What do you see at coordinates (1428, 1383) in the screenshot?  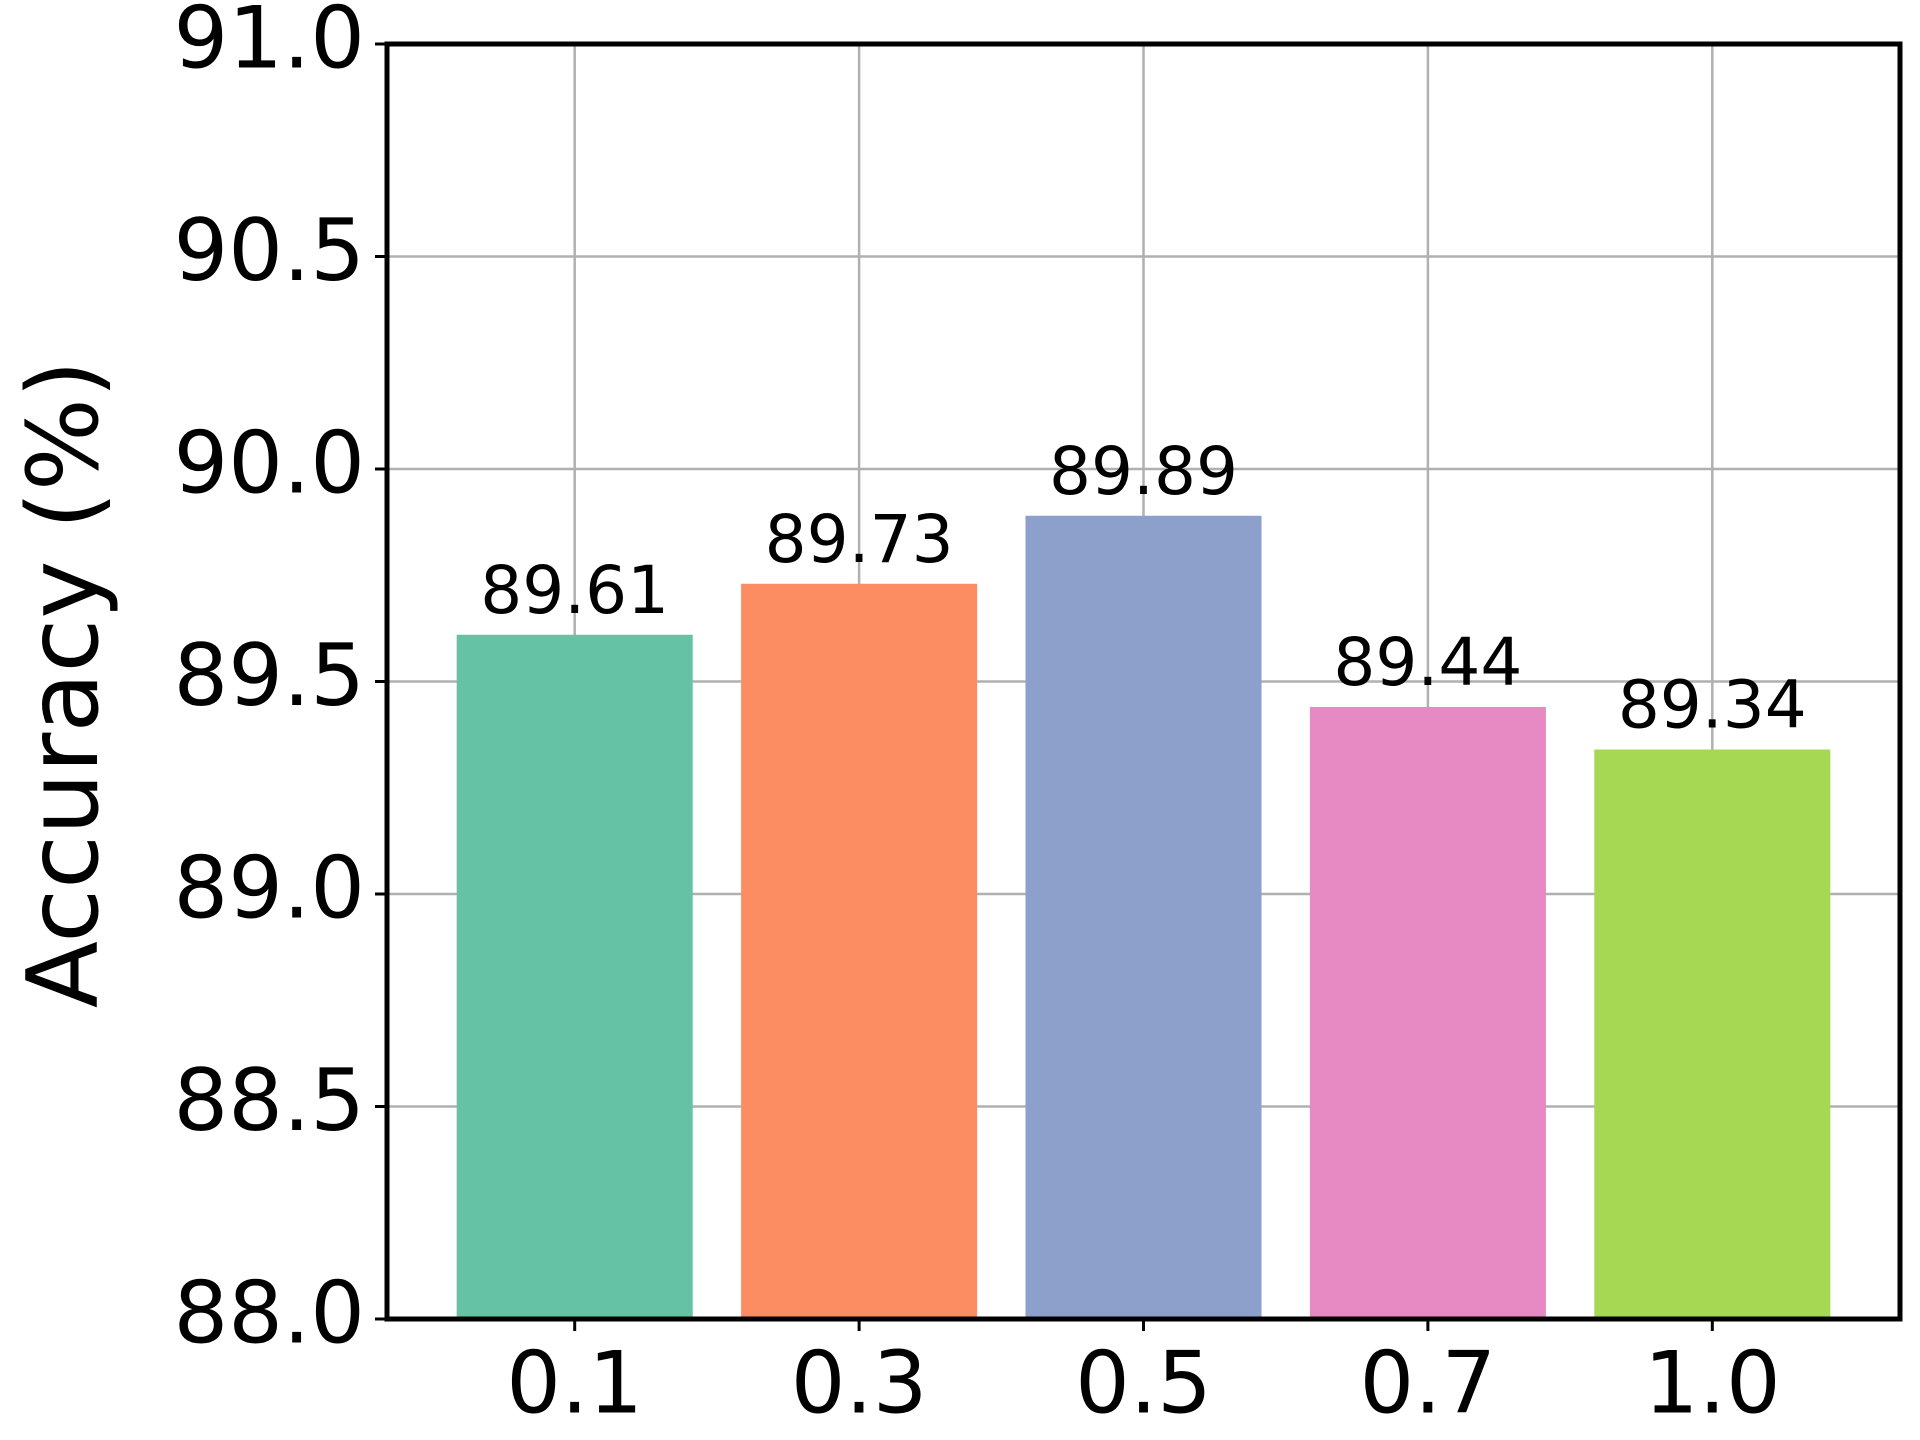 I see `x-tick-label: 0.7` at bounding box center [1428, 1383].